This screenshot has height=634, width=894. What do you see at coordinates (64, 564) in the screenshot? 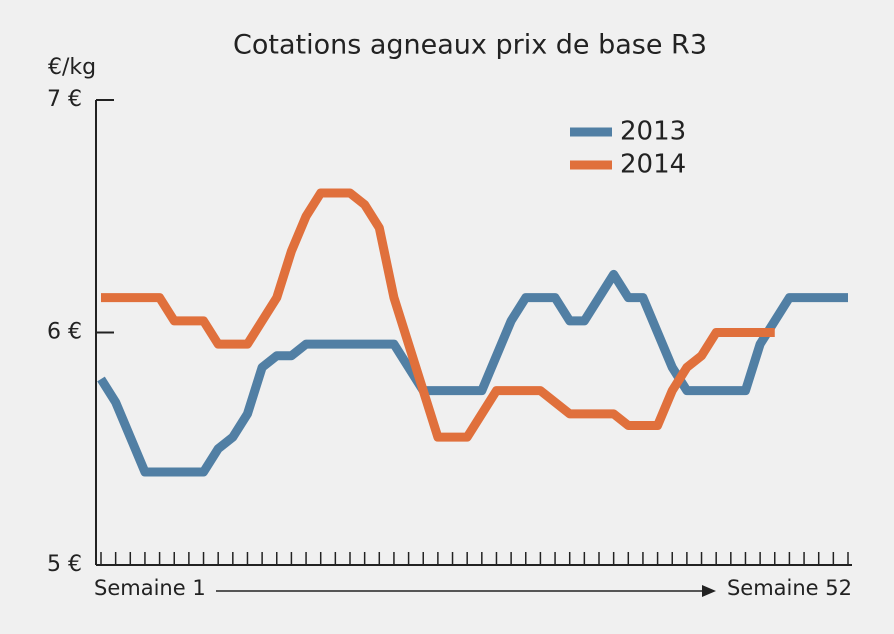
I see `y-tick-label: 5 €` at bounding box center [64, 564].